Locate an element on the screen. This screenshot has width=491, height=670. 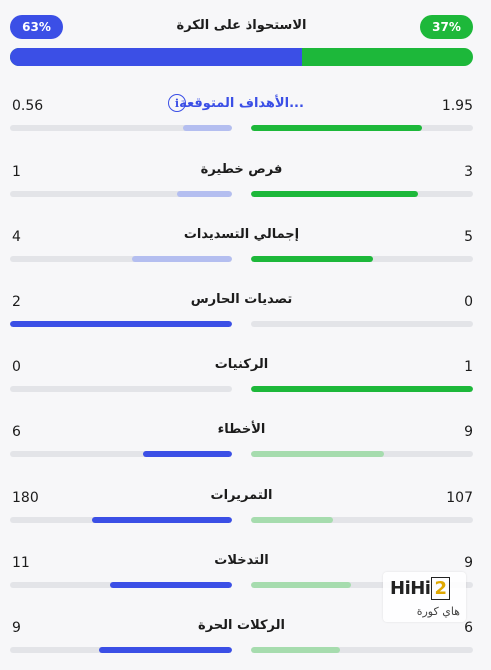
stat-label: فرص خطيرة is located at coordinates (241, 169).